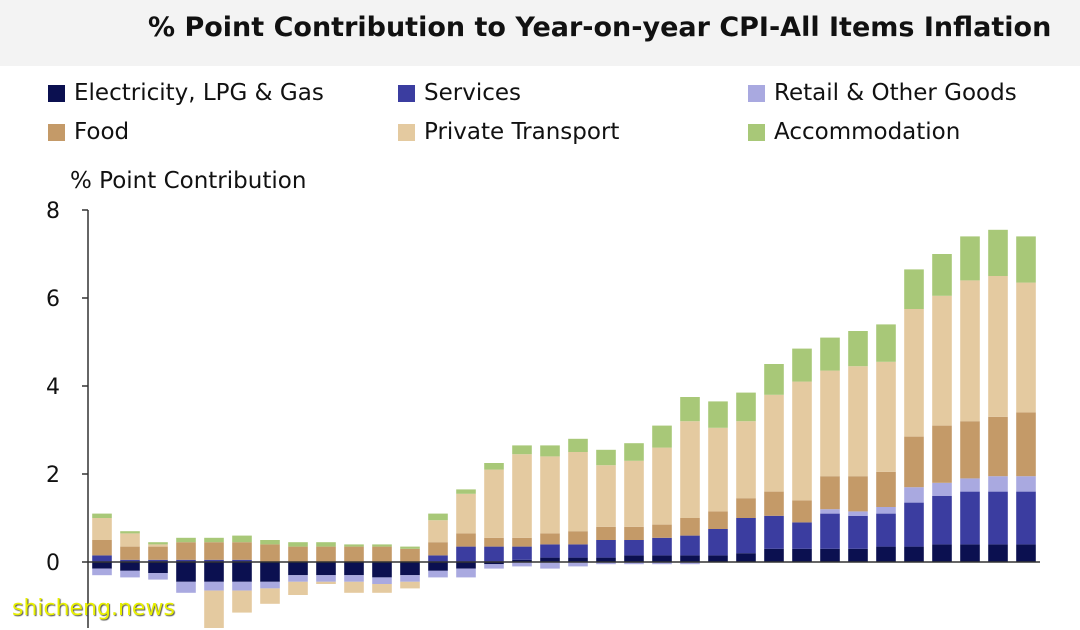 The width and height of the screenshot is (1080, 630). What do you see at coordinates (406, 93) in the screenshot?
I see `legend-swatch-services` at bounding box center [406, 93].